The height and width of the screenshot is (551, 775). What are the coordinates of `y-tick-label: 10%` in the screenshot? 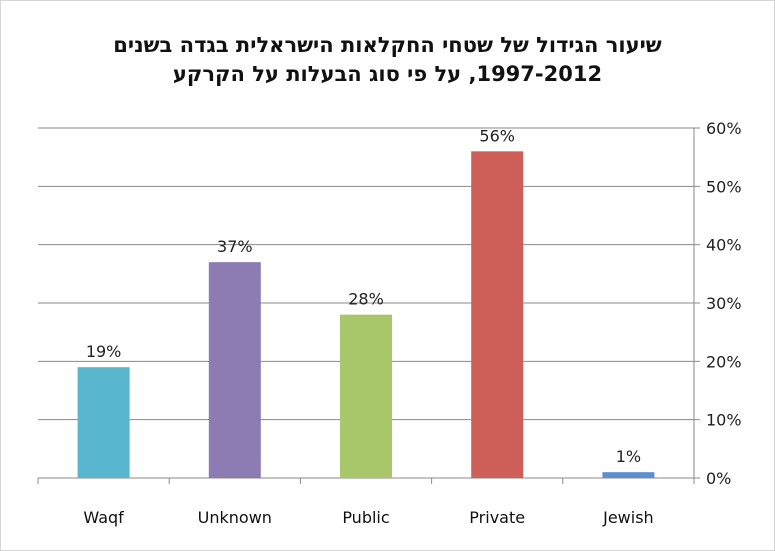 It's located at (724, 420).